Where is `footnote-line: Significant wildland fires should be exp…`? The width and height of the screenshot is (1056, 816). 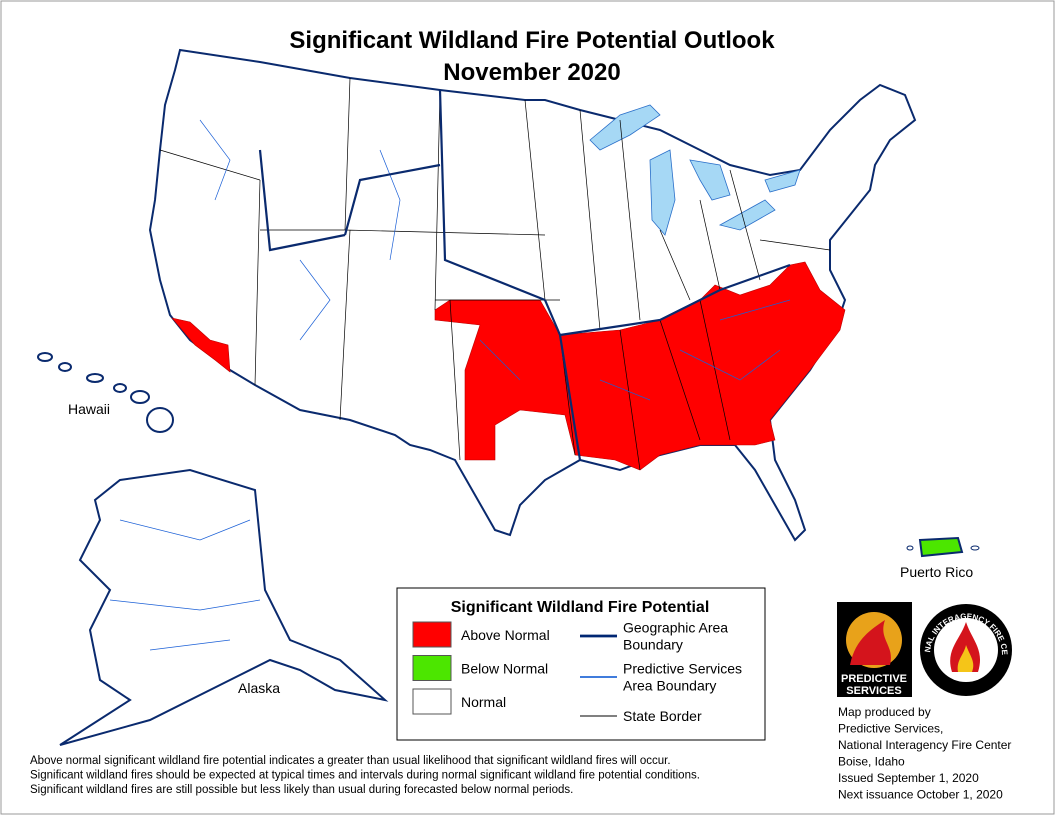
footnote-line: Significant wildland fires should be exp… is located at coordinates (365, 776).